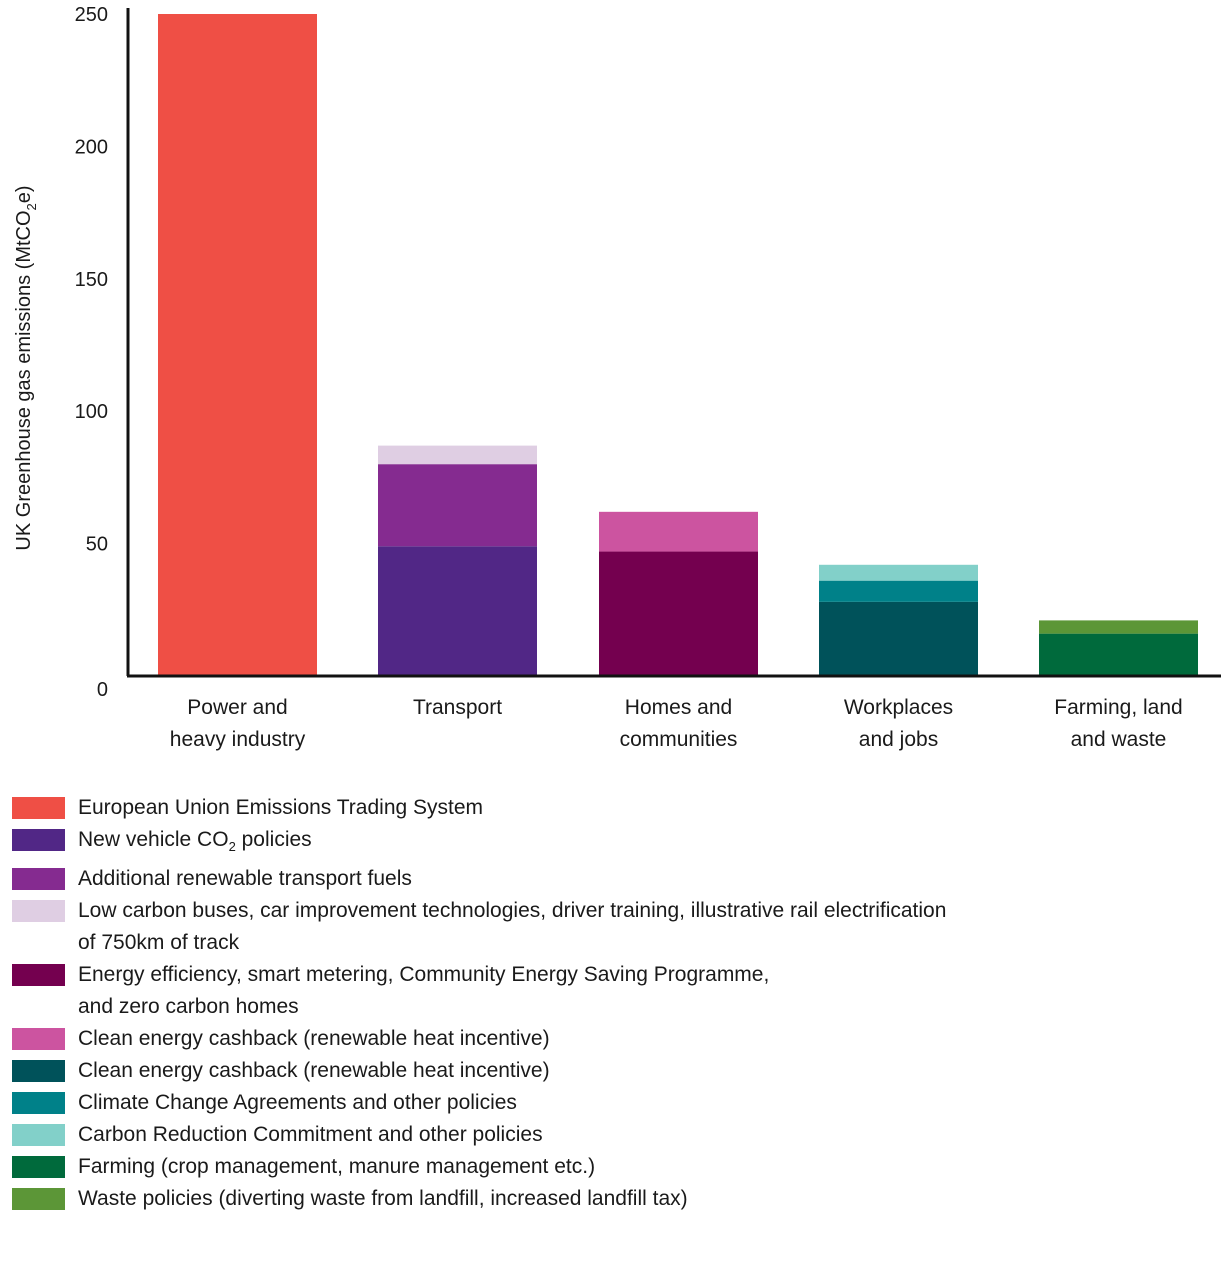 The height and width of the screenshot is (1287, 1221). Describe the element at coordinates (91, 412) in the screenshot. I see `y-tick-label: 100` at that location.